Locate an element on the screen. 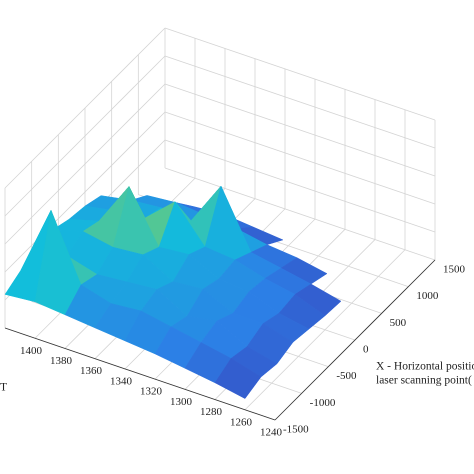 This screenshot has width=474, height=474. y-tick-label: 1340 is located at coordinates (121, 381).